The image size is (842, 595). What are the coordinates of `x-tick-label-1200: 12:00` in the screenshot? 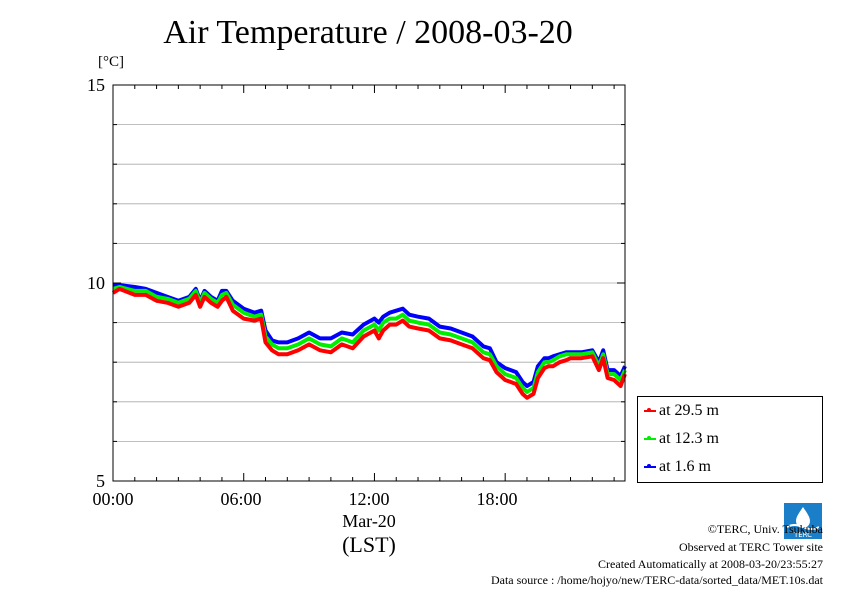 It's located at (369, 499).